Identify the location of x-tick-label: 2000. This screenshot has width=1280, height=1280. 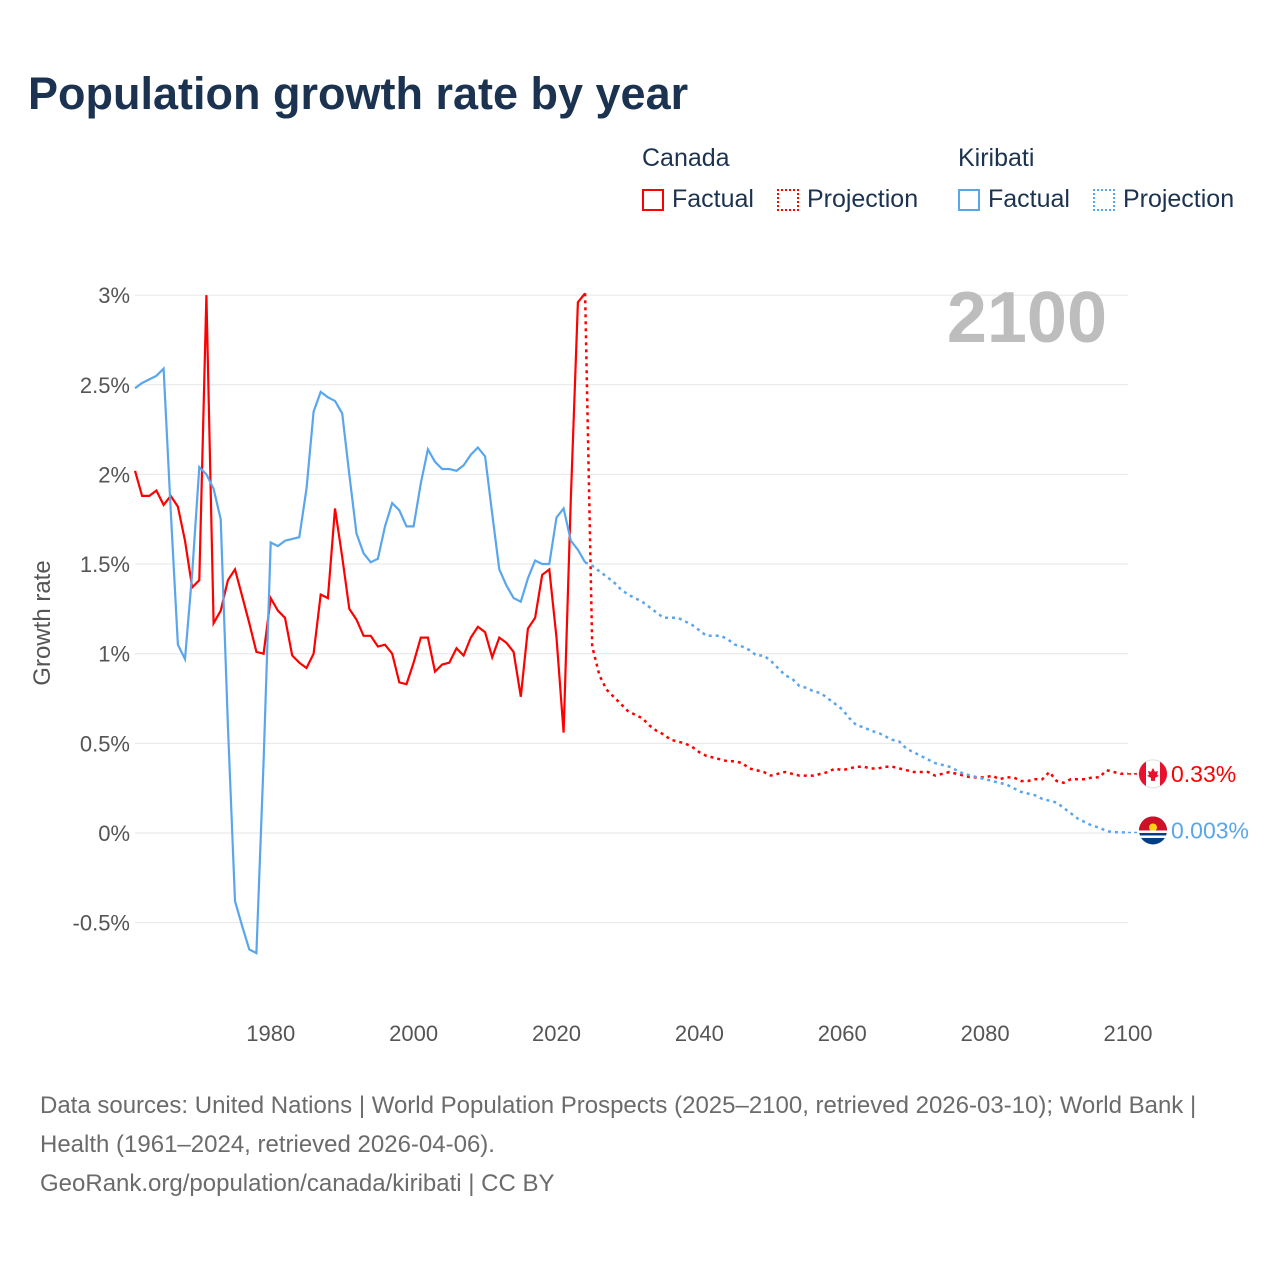
(413, 1033).